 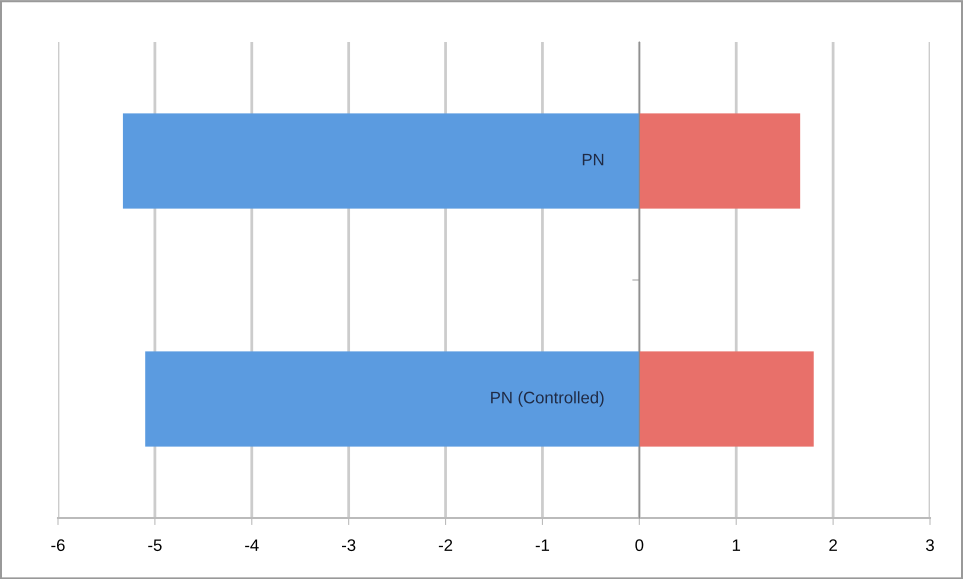 I want to click on x-tick-label: 2, so click(x=833, y=545).